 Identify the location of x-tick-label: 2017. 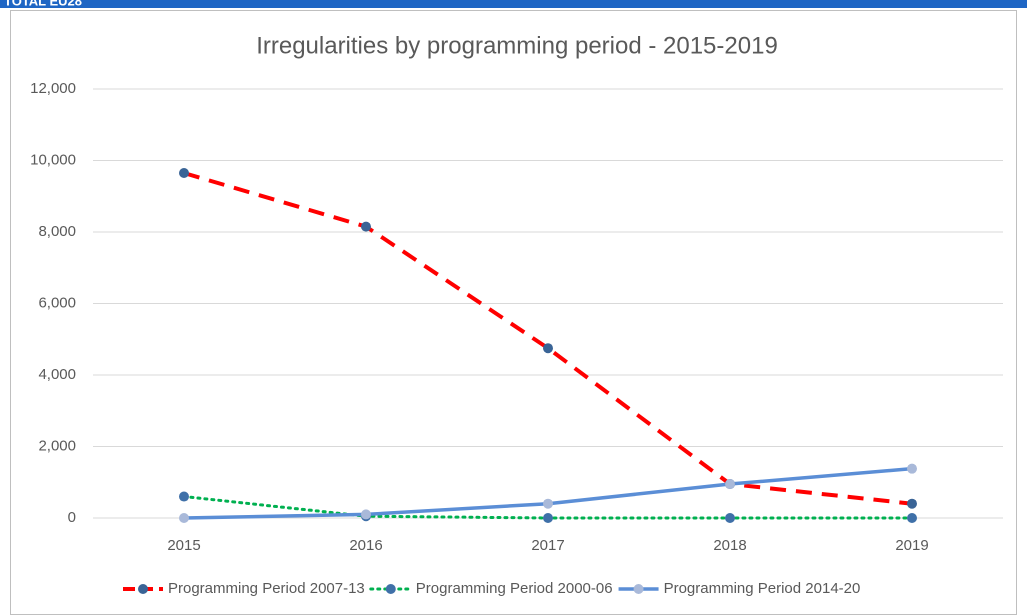
(547, 545).